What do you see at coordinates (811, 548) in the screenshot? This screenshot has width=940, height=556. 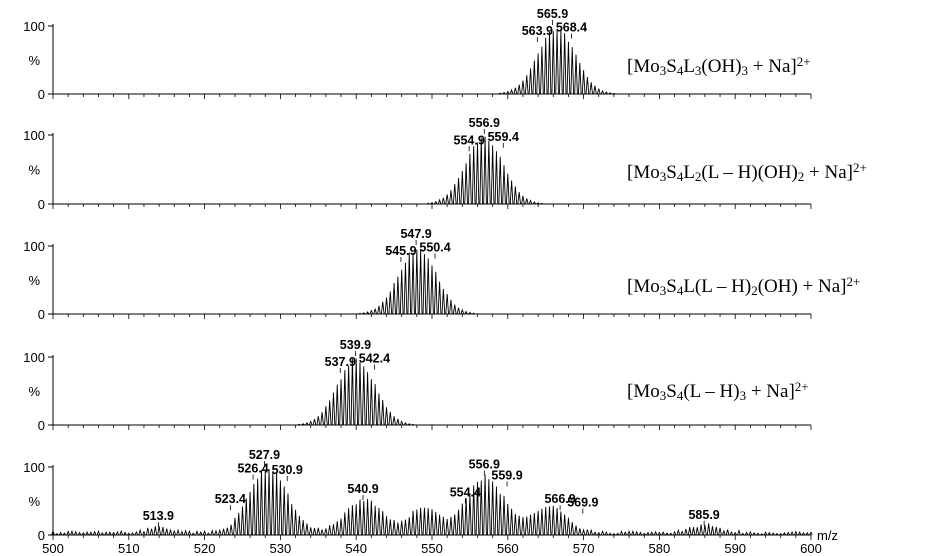 I see `x-tick-label: 600` at bounding box center [811, 548].